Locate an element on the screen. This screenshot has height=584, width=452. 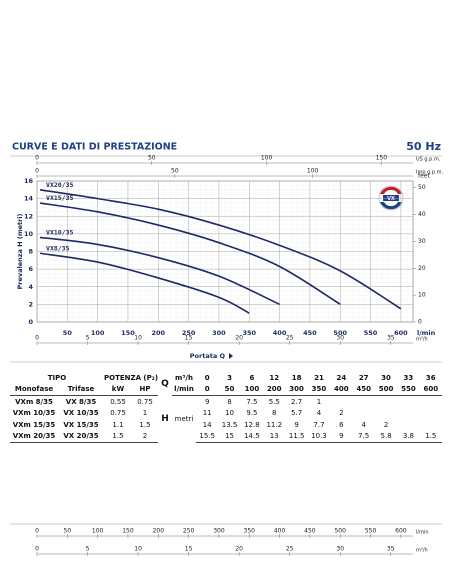
table-cell: 12 is located at coordinates (274, 377).